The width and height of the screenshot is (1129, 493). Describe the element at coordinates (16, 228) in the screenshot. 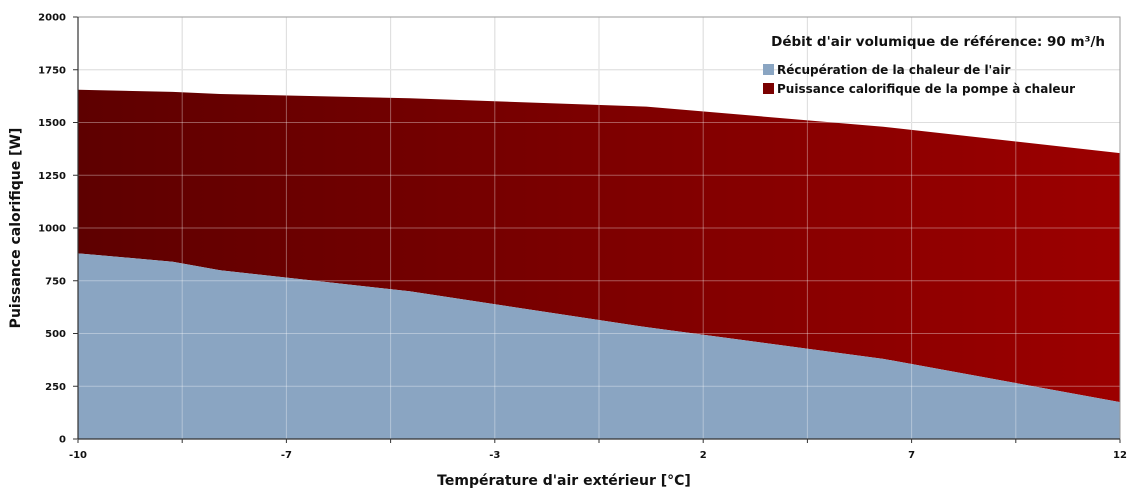

I see `y-axis-title: Puissance calorifique [W]` at that location.